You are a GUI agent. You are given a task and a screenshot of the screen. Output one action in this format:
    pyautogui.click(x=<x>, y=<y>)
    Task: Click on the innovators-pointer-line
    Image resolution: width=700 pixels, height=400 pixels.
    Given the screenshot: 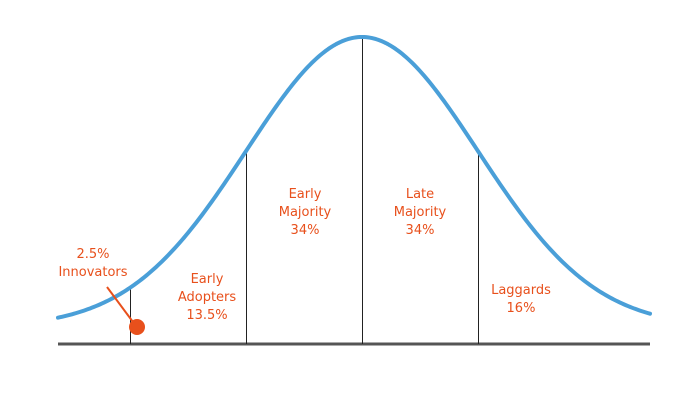 What is the action you would take?
    pyautogui.click(x=120, y=304)
    